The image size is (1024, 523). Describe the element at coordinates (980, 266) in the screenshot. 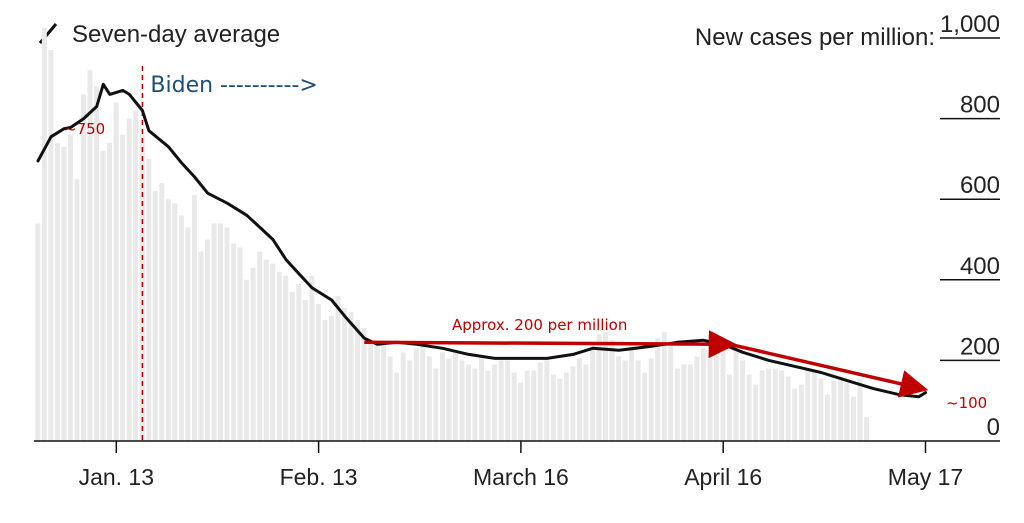

I see `y-tick-label: 400` at that location.